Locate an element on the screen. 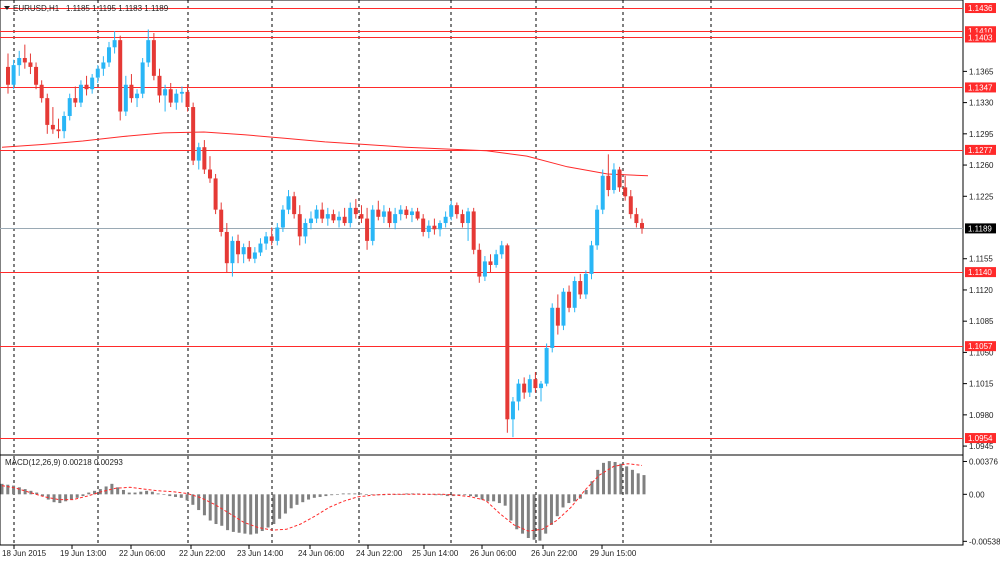 The width and height of the screenshot is (1000, 561). current-price-label: 1.1189 is located at coordinates (980, 228).